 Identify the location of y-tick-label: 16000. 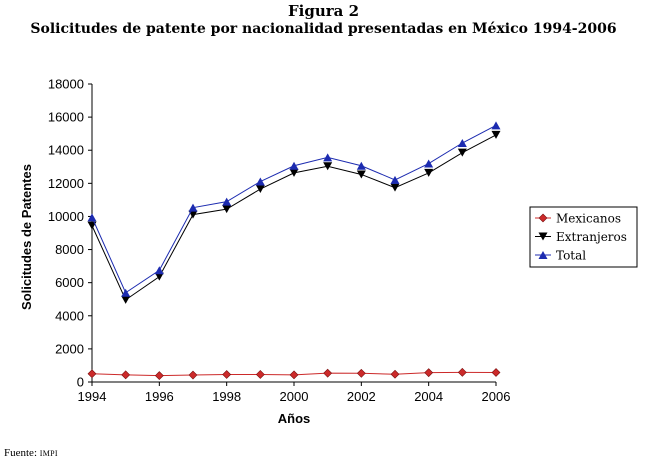
(66, 117).